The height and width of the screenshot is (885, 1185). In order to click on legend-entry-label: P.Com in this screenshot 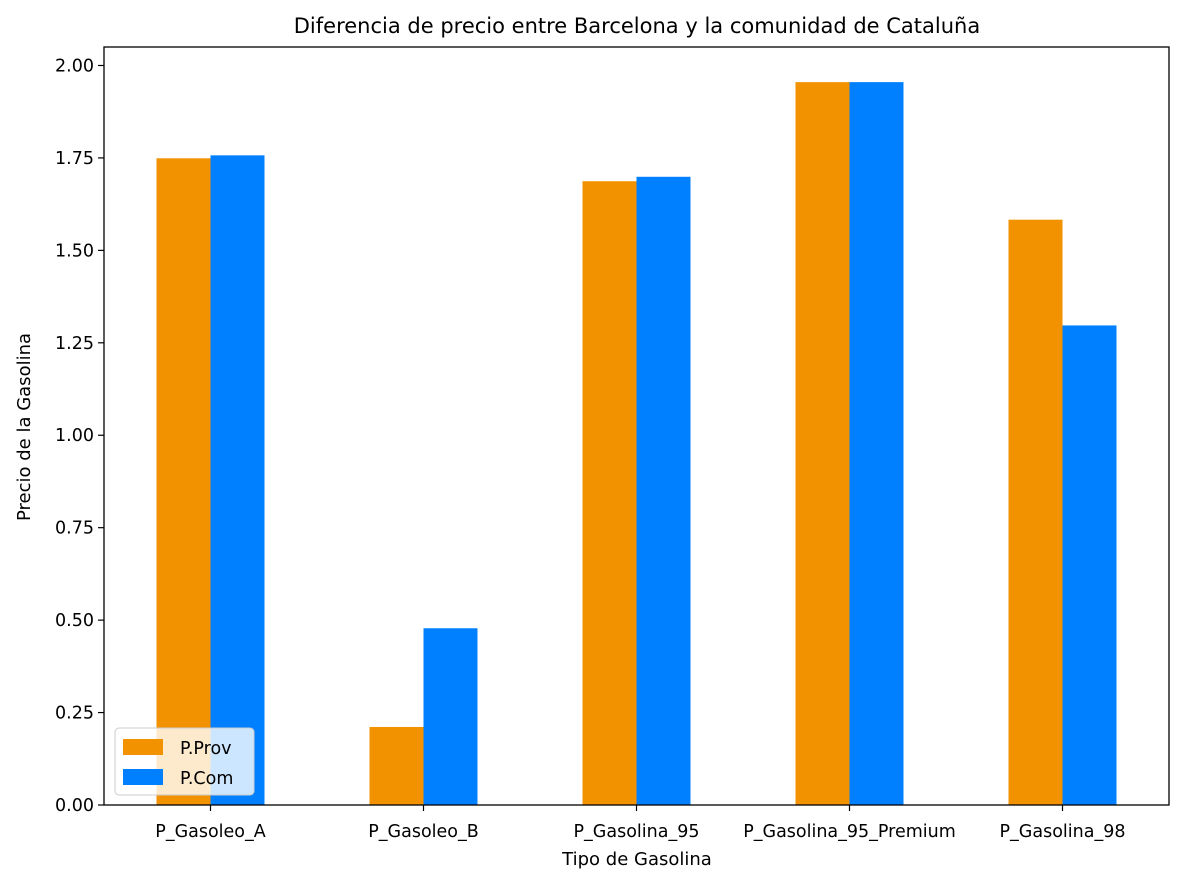, I will do `click(206, 779)`.